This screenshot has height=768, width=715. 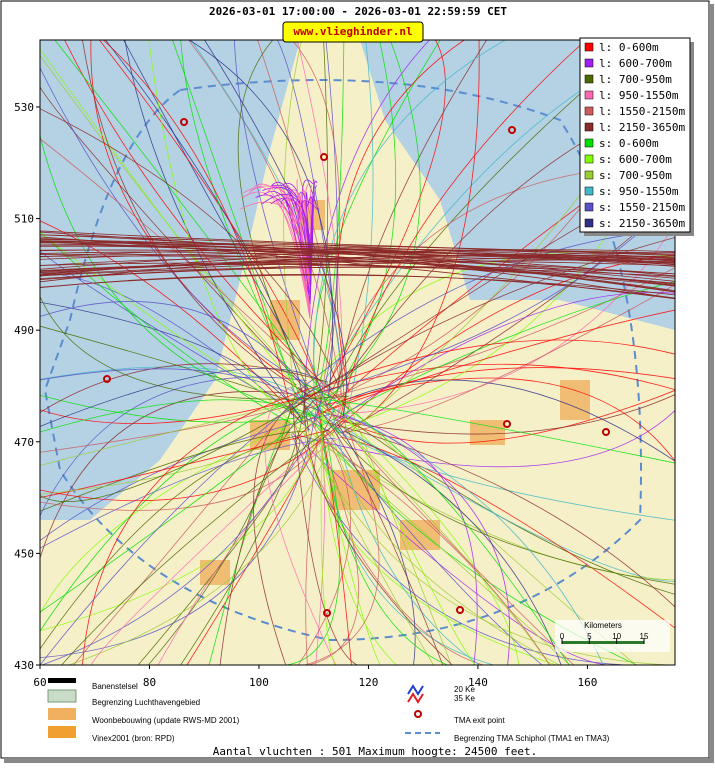 I want to click on legend-text: Banenstelsel, so click(x=115, y=686).